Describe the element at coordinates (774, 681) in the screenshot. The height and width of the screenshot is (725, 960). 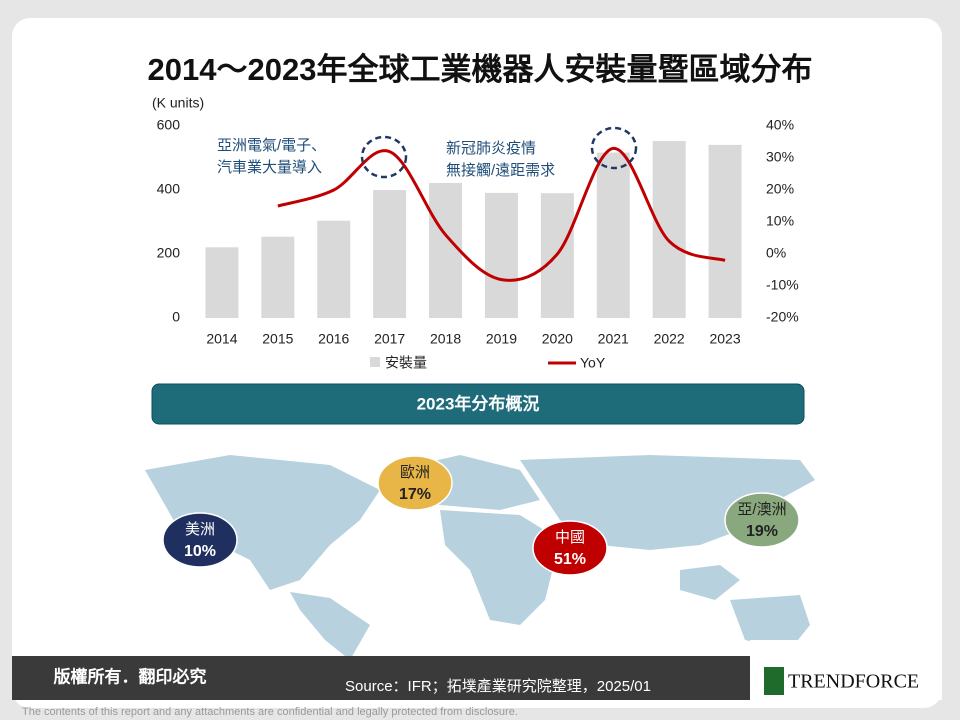
I see `logo-mark` at that location.